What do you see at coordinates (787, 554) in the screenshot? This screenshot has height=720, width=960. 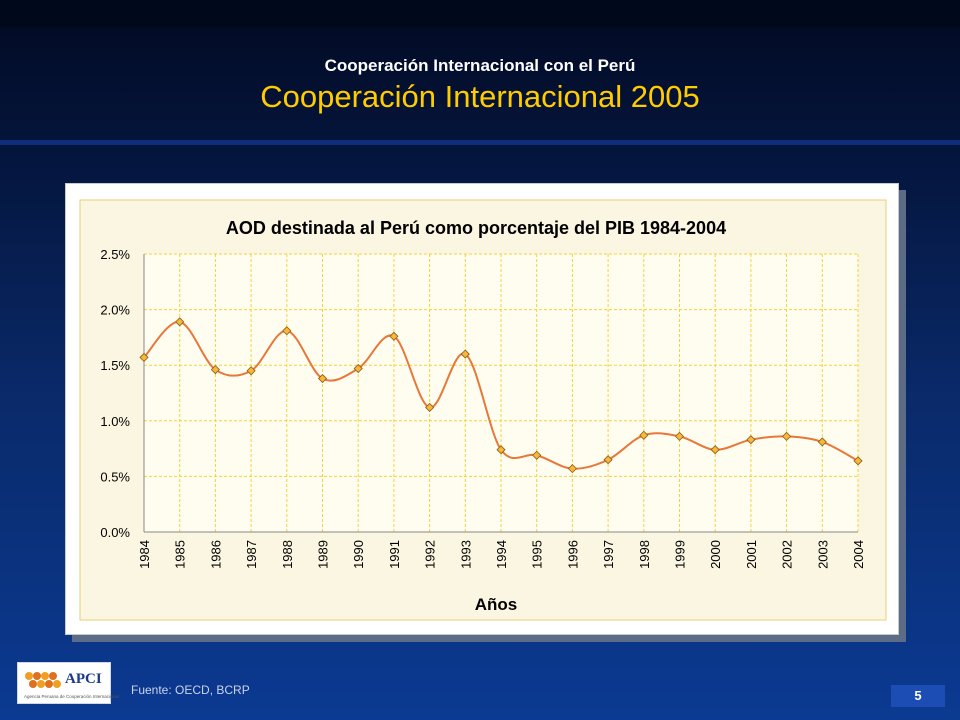 I see `x-tick-label: 2002` at bounding box center [787, 554].